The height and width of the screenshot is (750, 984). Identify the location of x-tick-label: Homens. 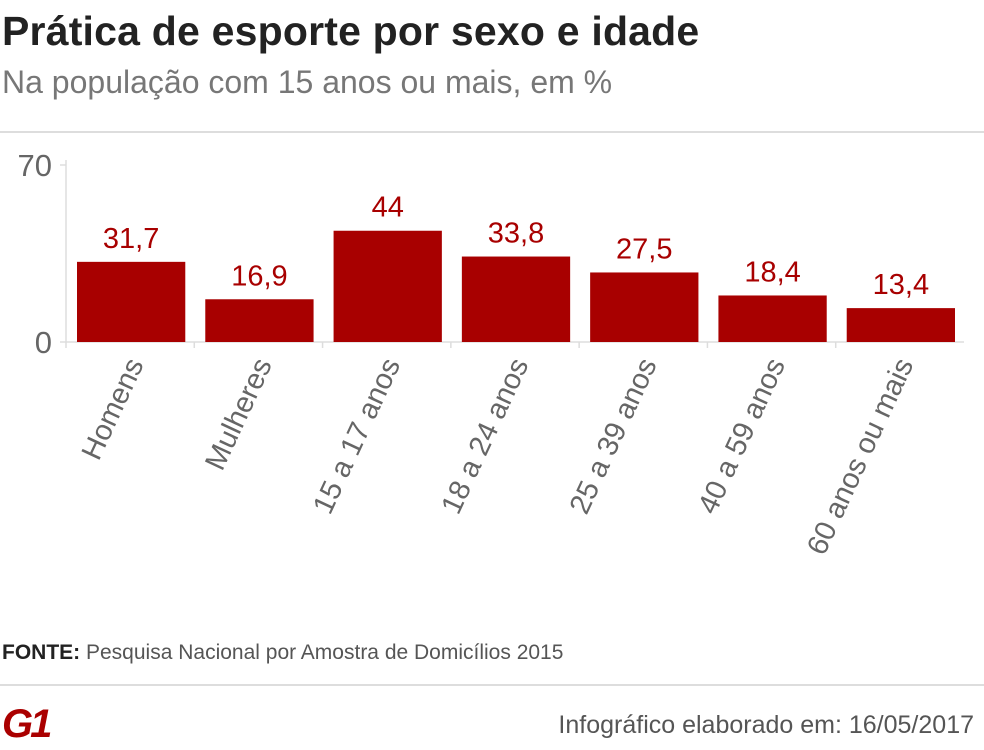
(113, 408).